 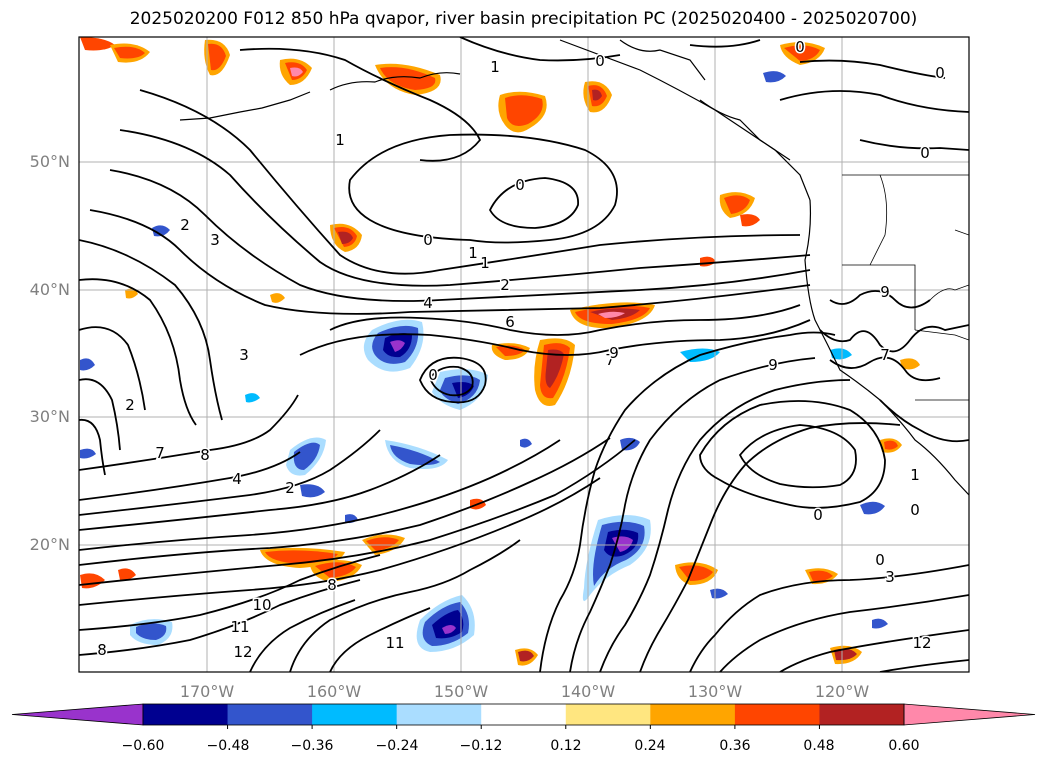 What do you see at coordinates (481, 746) in the screenshot?
I see `colorbar-tick-label: −0.12` at bounding box center [481, 746].